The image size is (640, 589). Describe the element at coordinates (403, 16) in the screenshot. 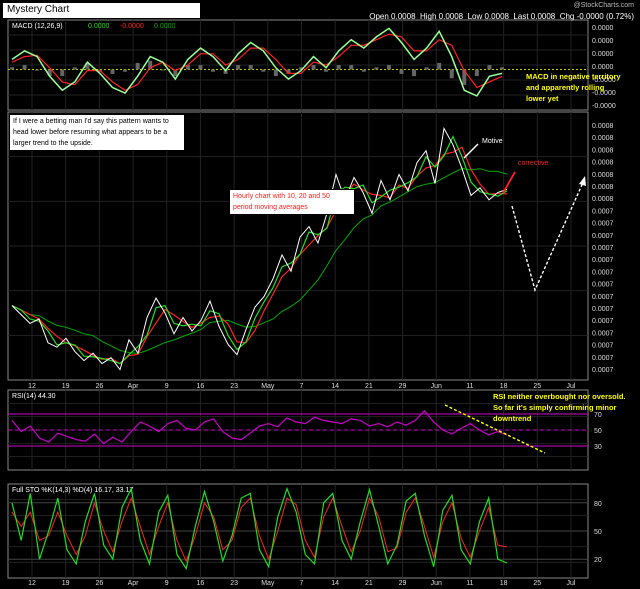

I see `open-value: 0.0008` at that location.